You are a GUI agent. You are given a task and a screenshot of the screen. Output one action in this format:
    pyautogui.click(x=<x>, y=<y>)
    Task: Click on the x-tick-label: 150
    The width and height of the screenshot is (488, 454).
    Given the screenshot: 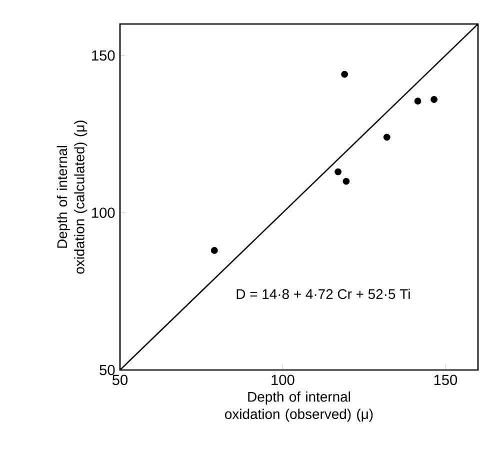 What is the action you would take?
    pyautogui.click(x=446, y=380)
    